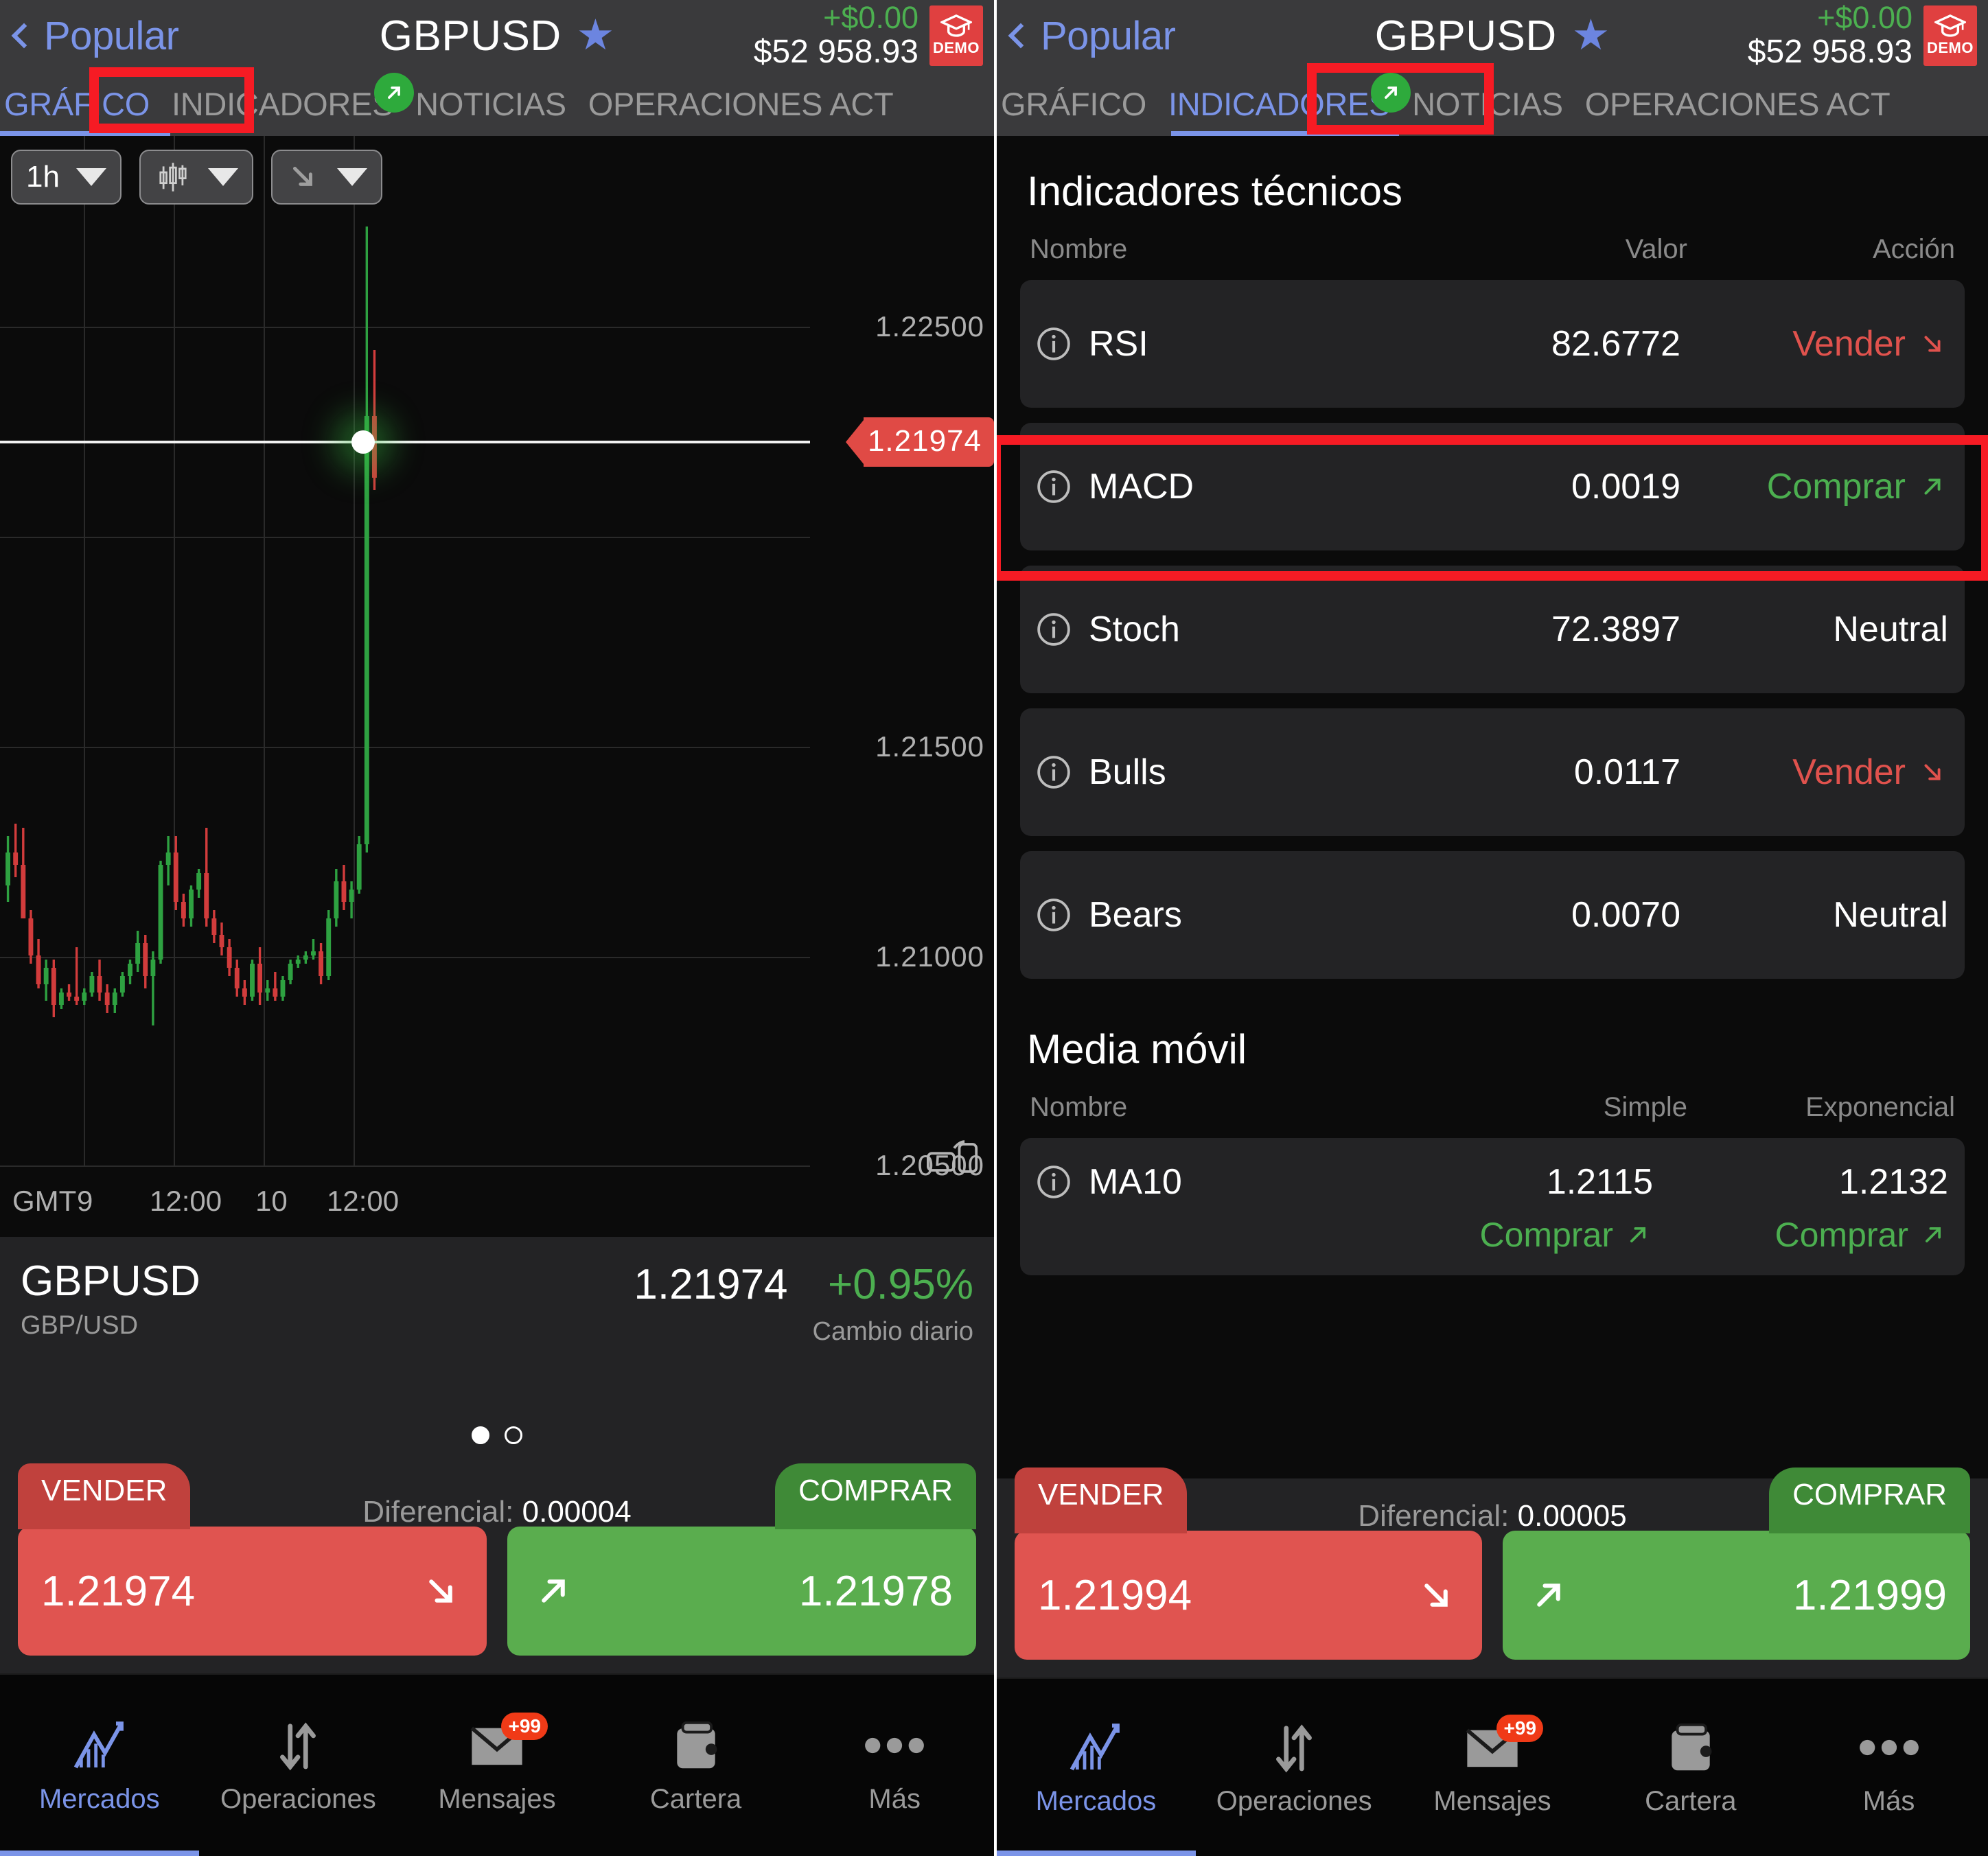 This screenshot has height=1856, width=1988. Describe the element at coordinates (480, 1435) in the screenshot. I see `pager-dot-active` at that location.